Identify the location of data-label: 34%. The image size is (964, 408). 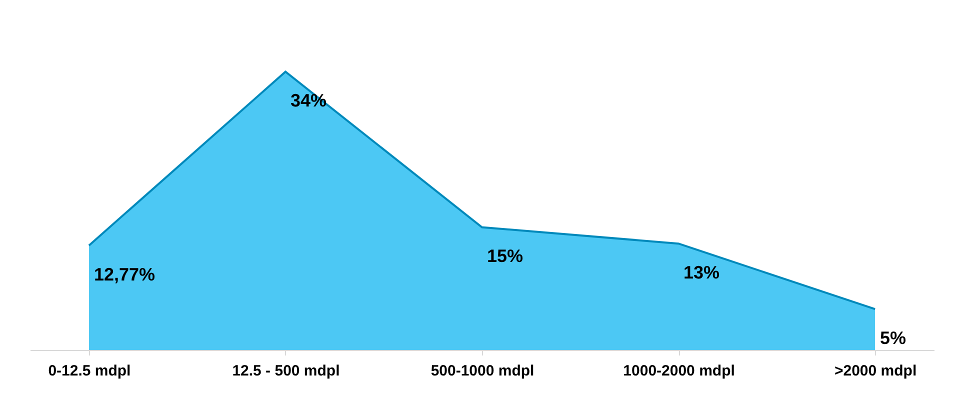
(308, 100).